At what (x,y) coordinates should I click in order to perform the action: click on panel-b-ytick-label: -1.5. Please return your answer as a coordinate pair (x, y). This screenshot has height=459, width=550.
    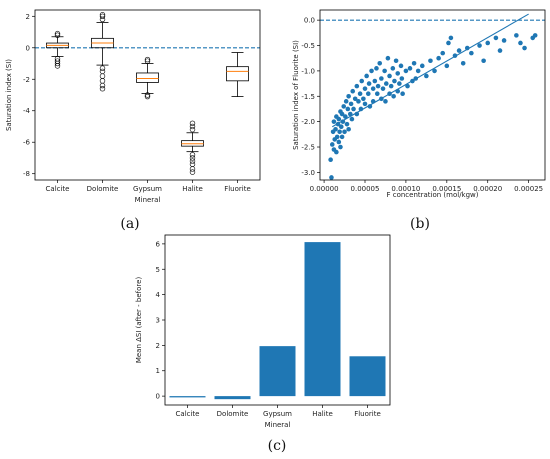
    Looking at the image, I should click on (308, 97).